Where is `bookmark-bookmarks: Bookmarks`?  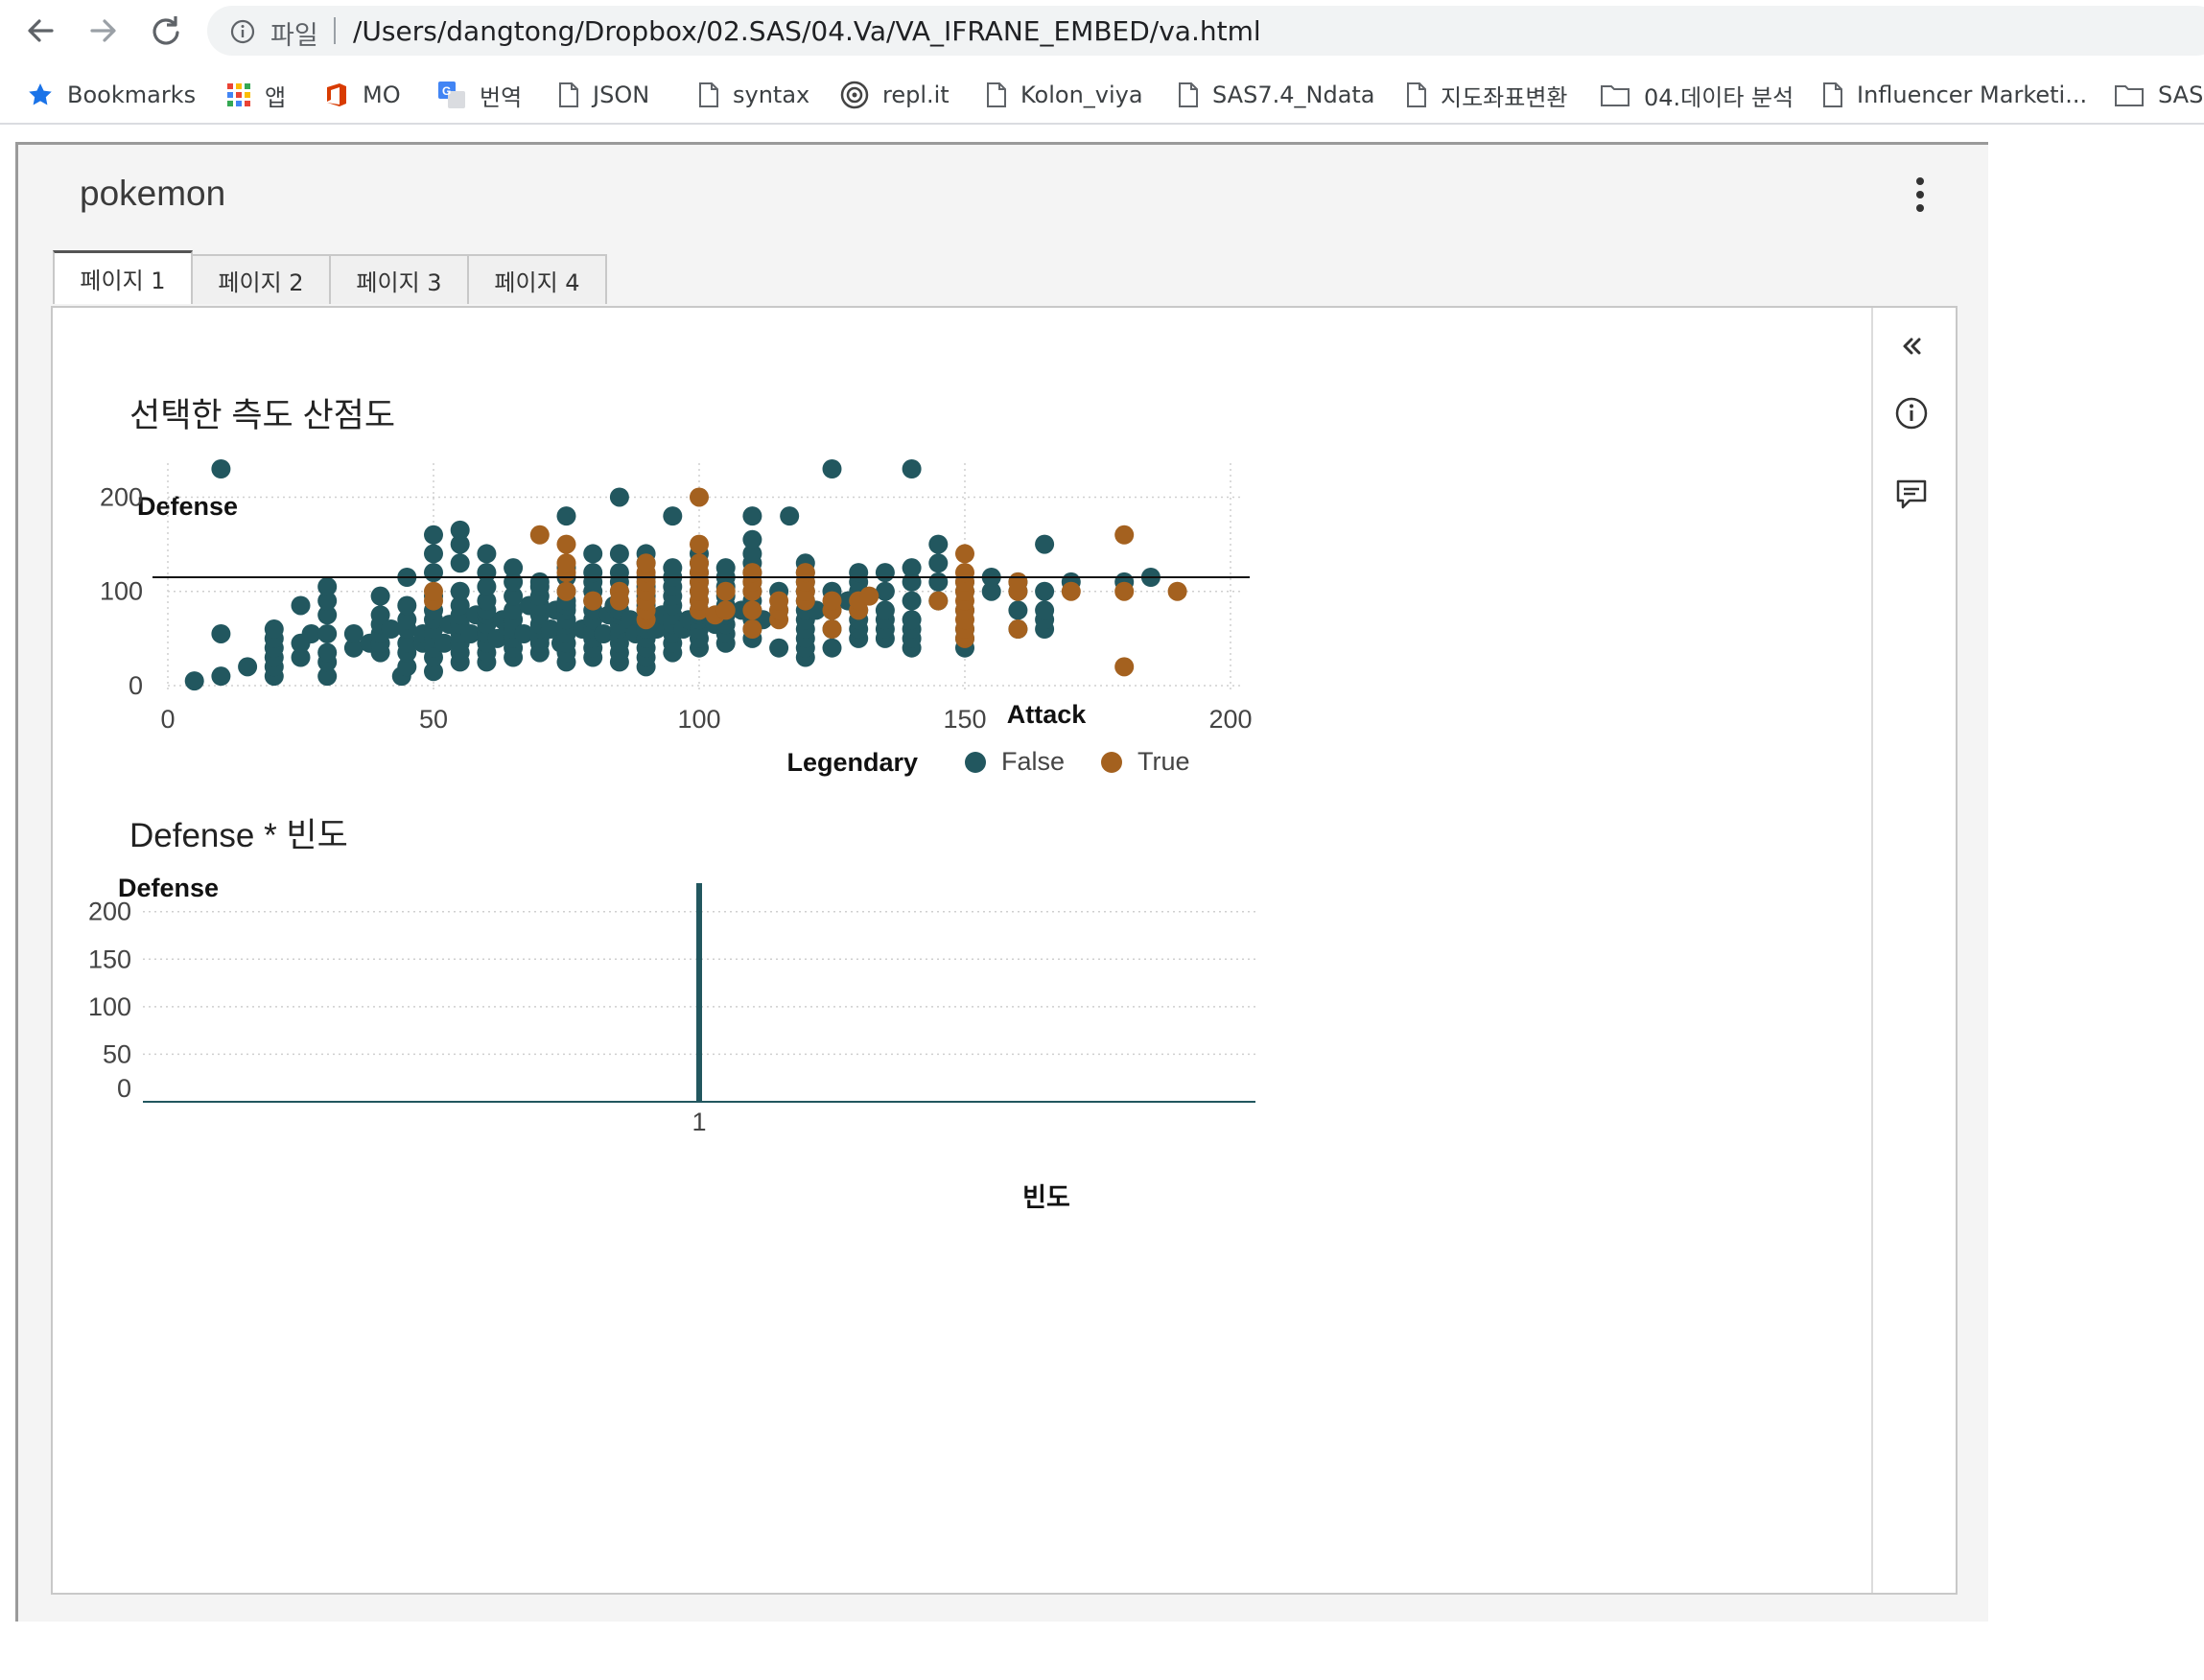
bookmark-bookmarks: Bookmarks is located at coordinates (111, 95).